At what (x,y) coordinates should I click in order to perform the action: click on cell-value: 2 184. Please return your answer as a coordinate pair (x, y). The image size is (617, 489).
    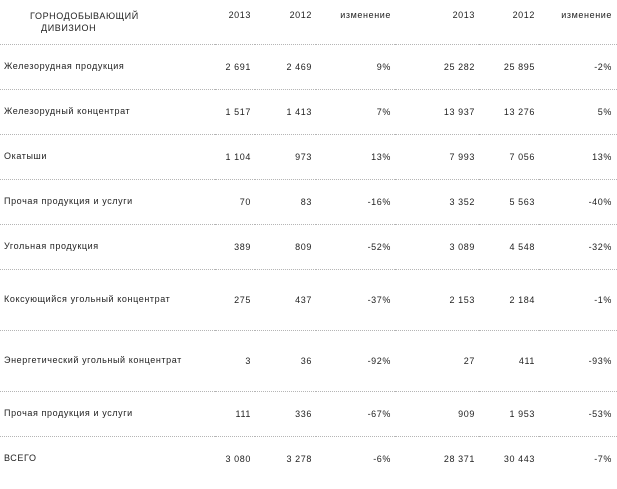
    Looking at the image, I should click on (522, 299).